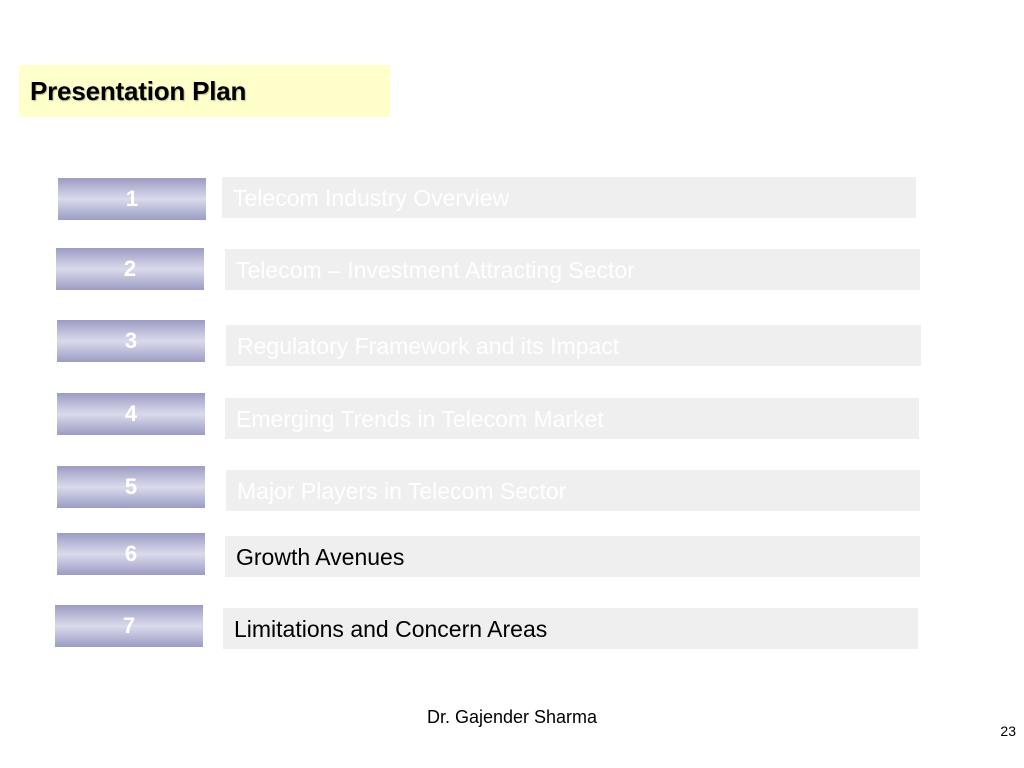  Describe the element at coordinates (569, 197) in the screenshot. I see `agenda-item-1: Telecom Industry Overview` at that location.